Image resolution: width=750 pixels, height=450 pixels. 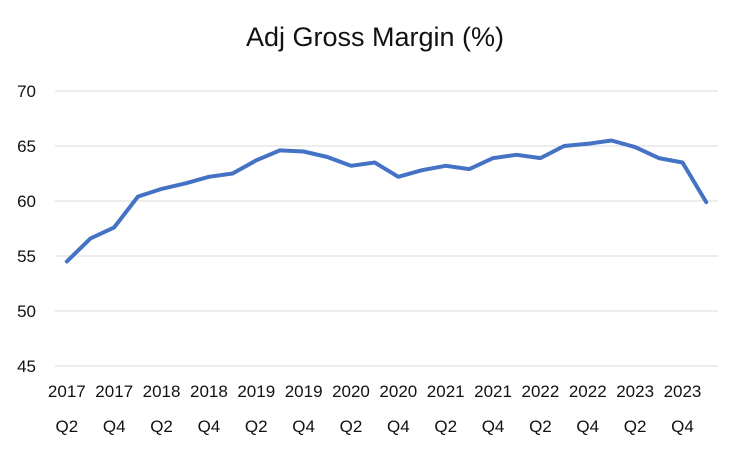 What do you see at coordinates (26, 146) in the screenshot?
I see `y-tick-label: 65` at bounding box center [26, 146].